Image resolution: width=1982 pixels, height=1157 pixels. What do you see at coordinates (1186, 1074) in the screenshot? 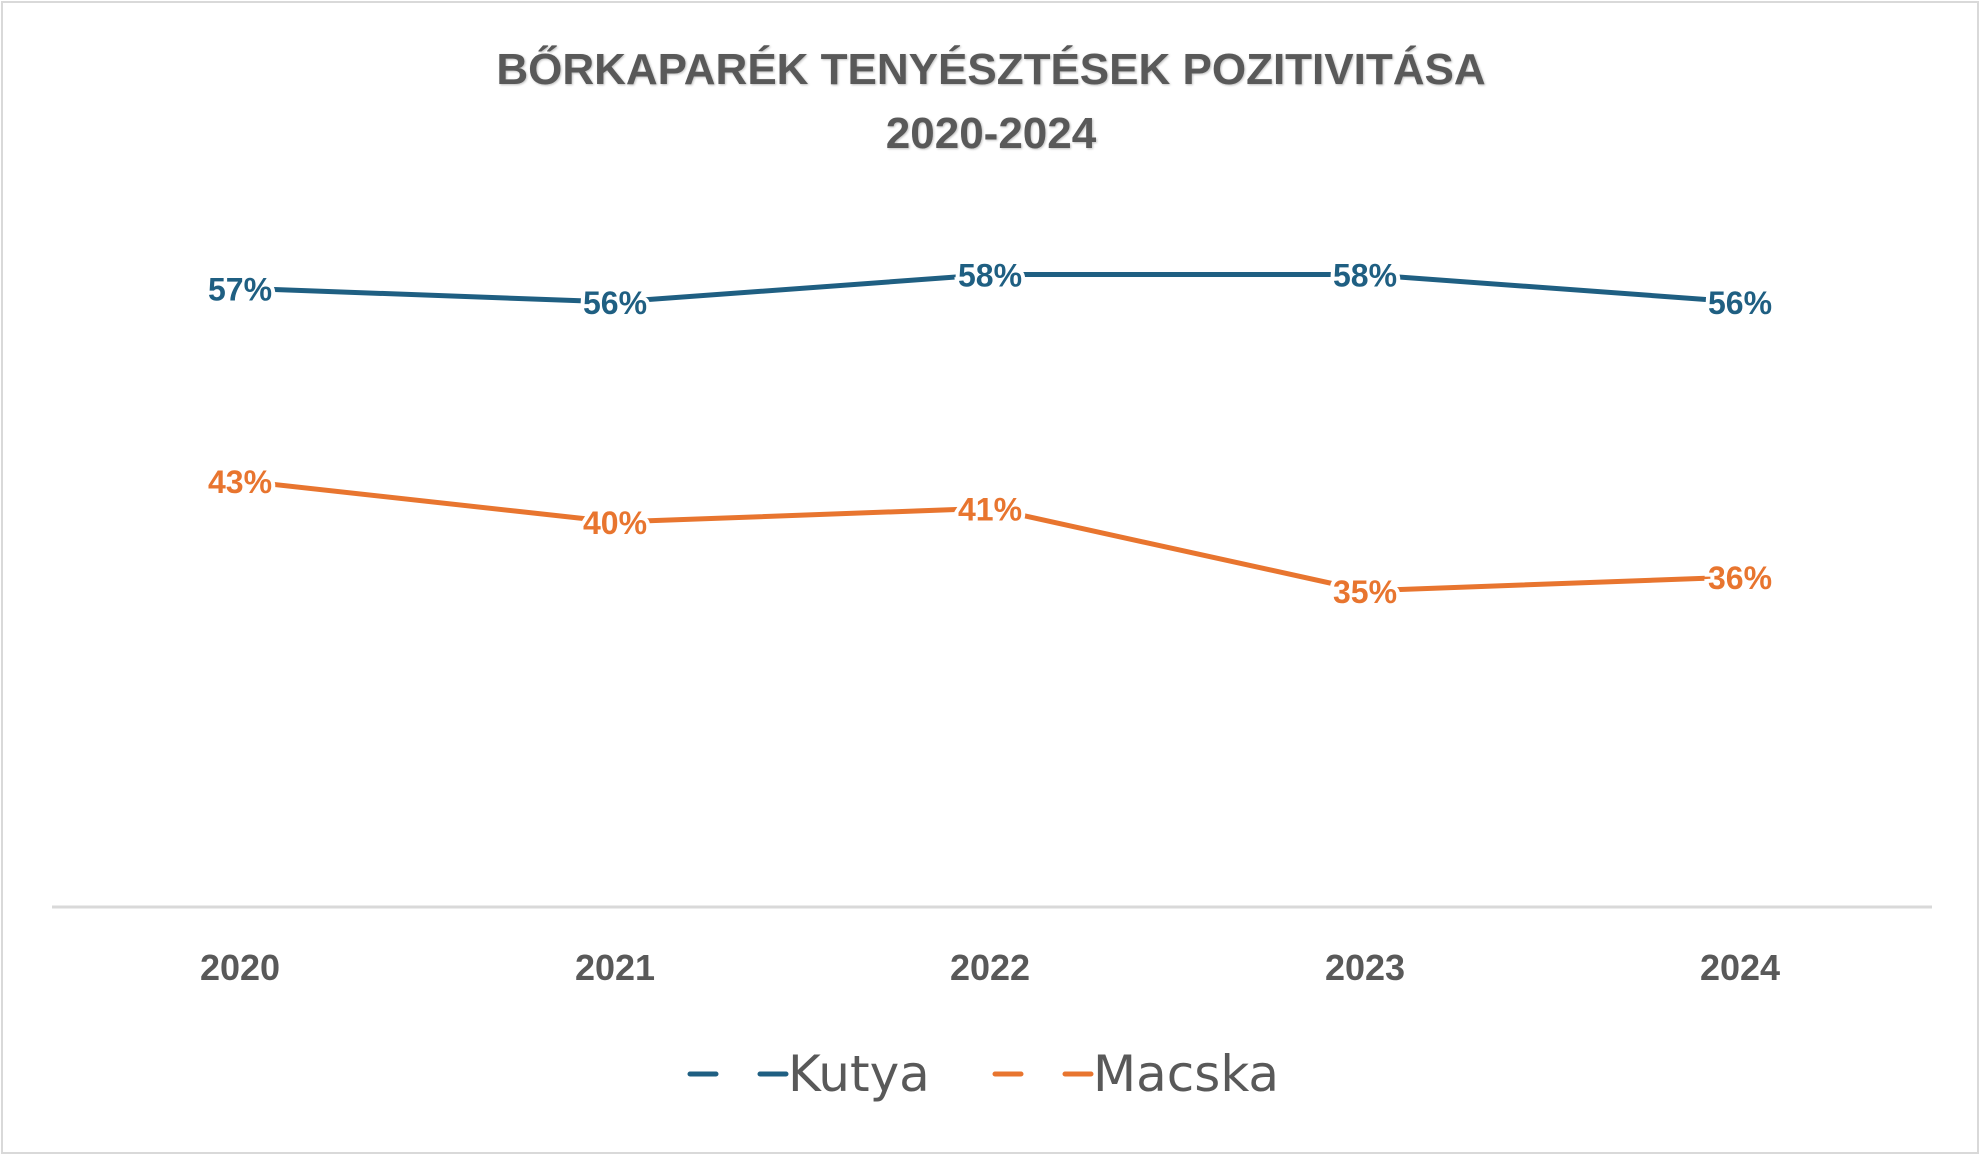
I see `legend-label-macska: Macska` at bounding box center [1186, 1074].